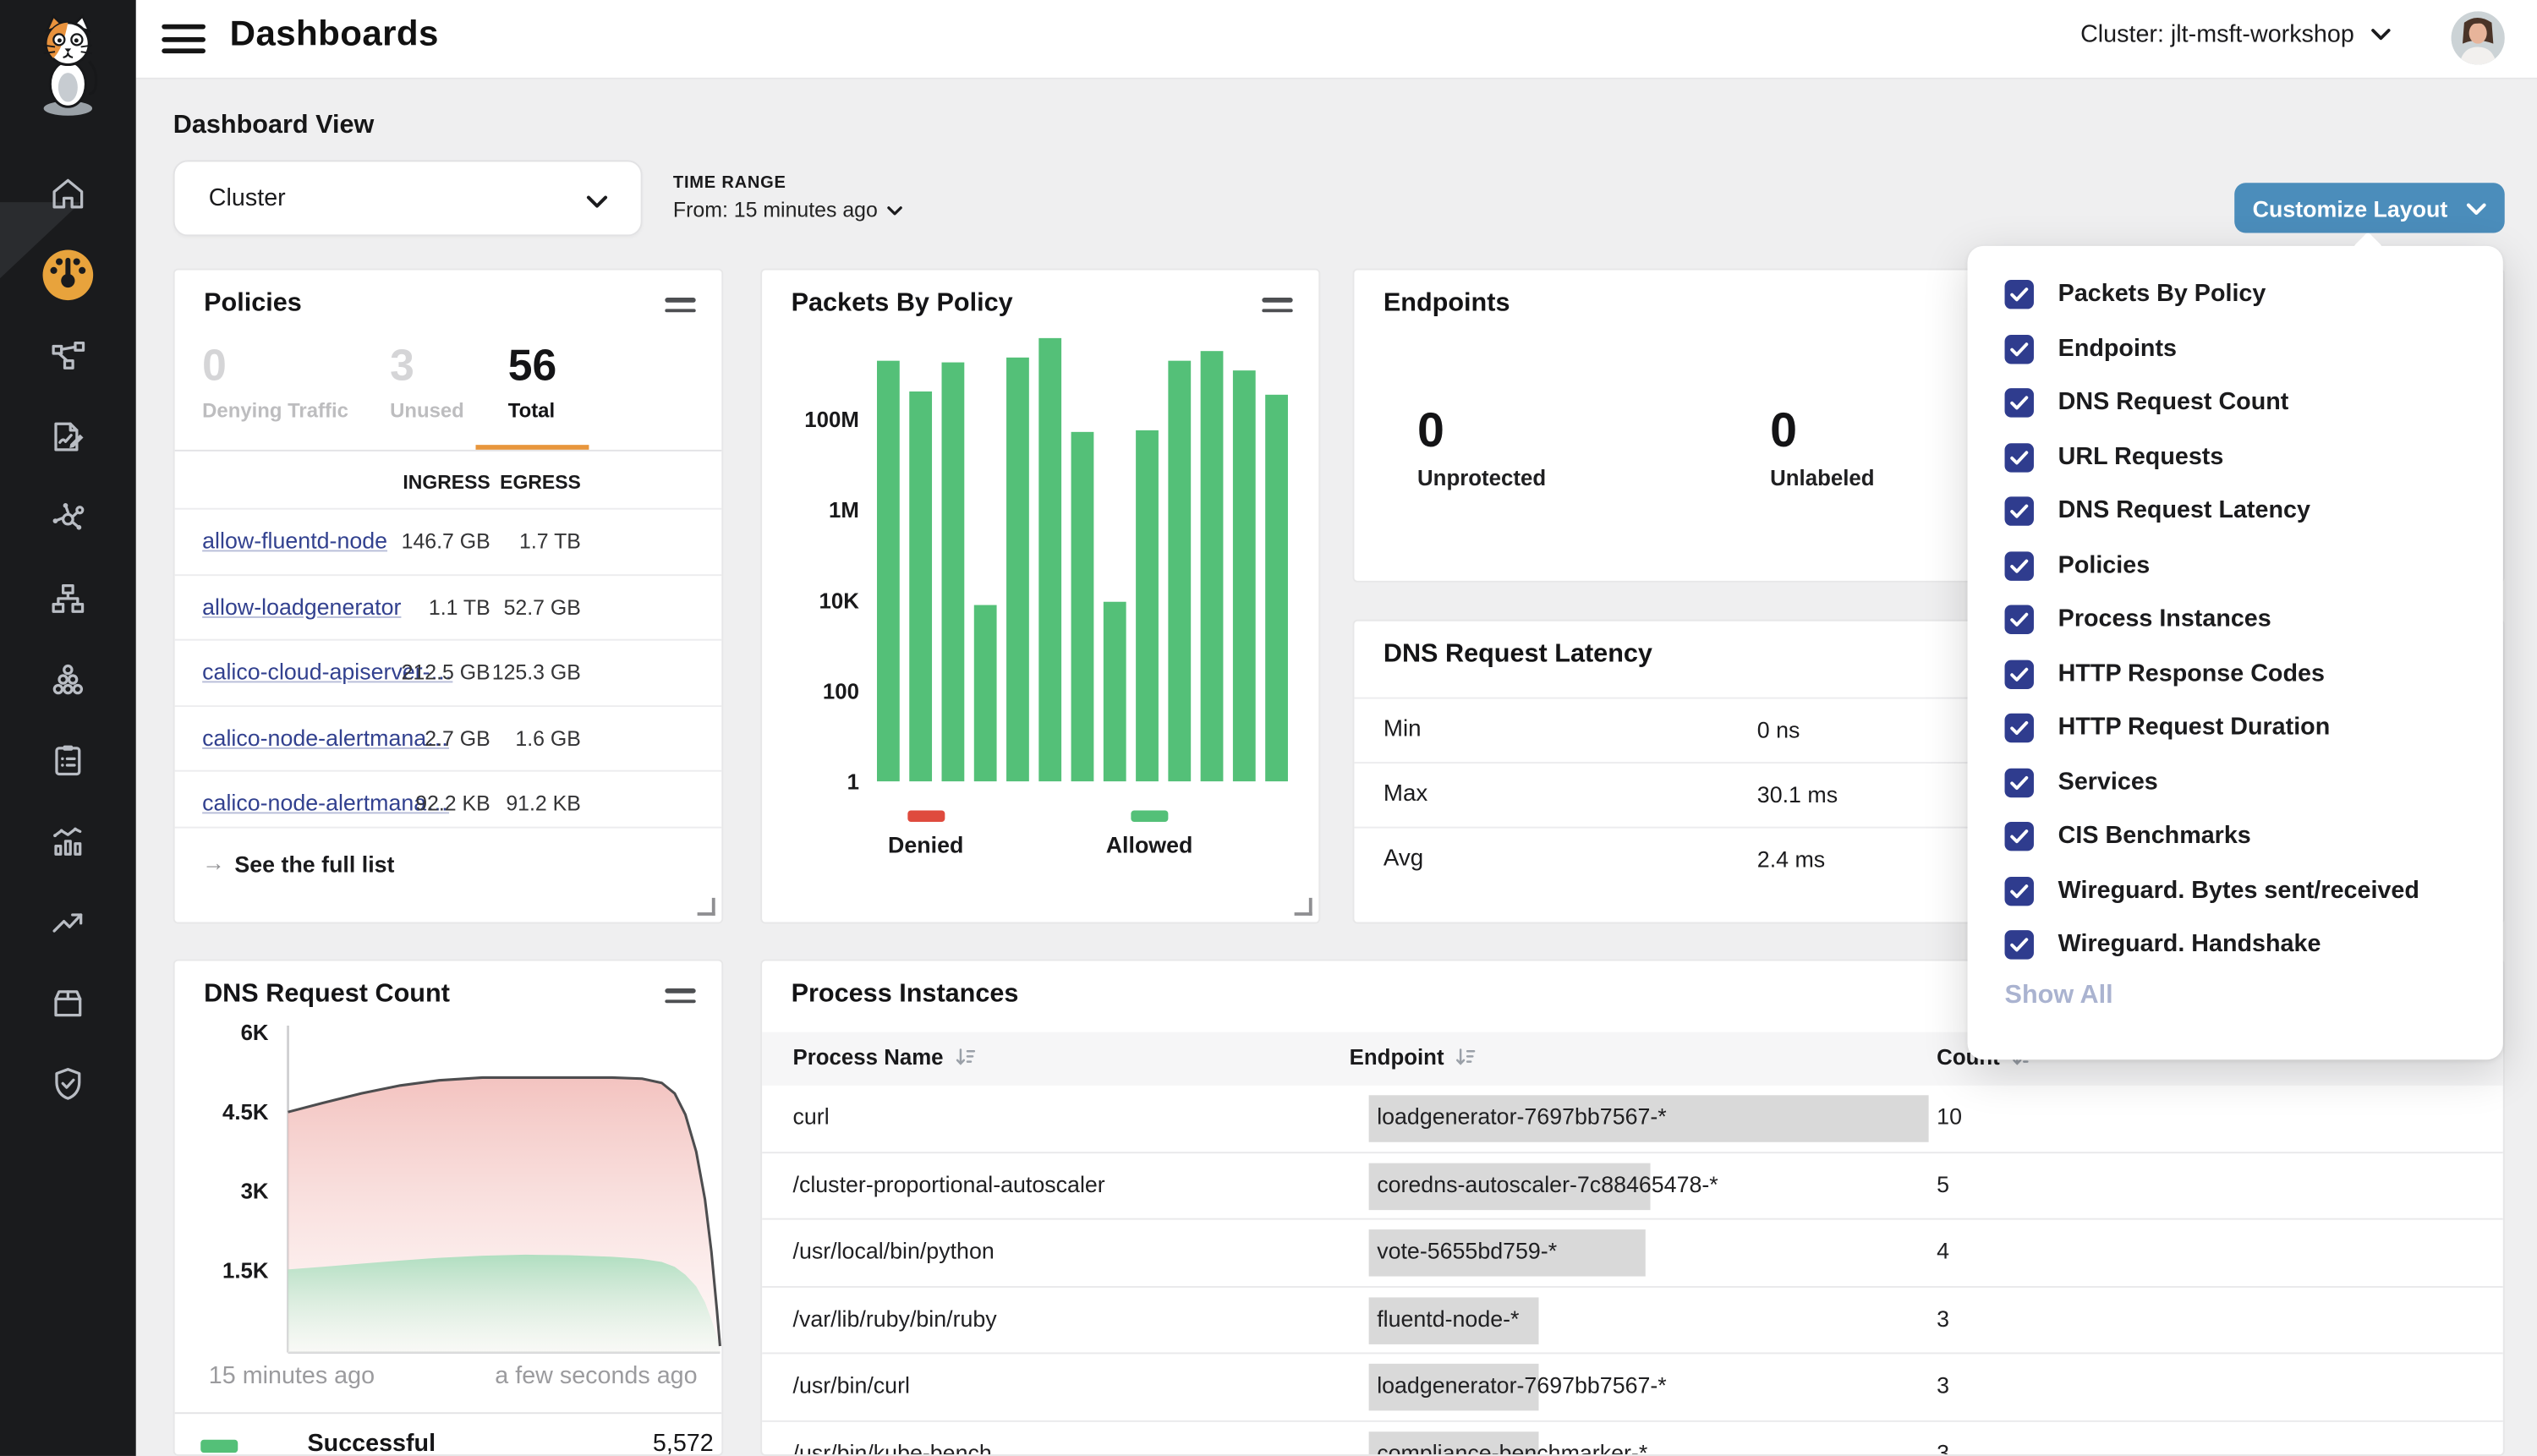 This screenshot has height=1456, width=2537. I want to click on sidebar-item-trends, so click(68, 922).